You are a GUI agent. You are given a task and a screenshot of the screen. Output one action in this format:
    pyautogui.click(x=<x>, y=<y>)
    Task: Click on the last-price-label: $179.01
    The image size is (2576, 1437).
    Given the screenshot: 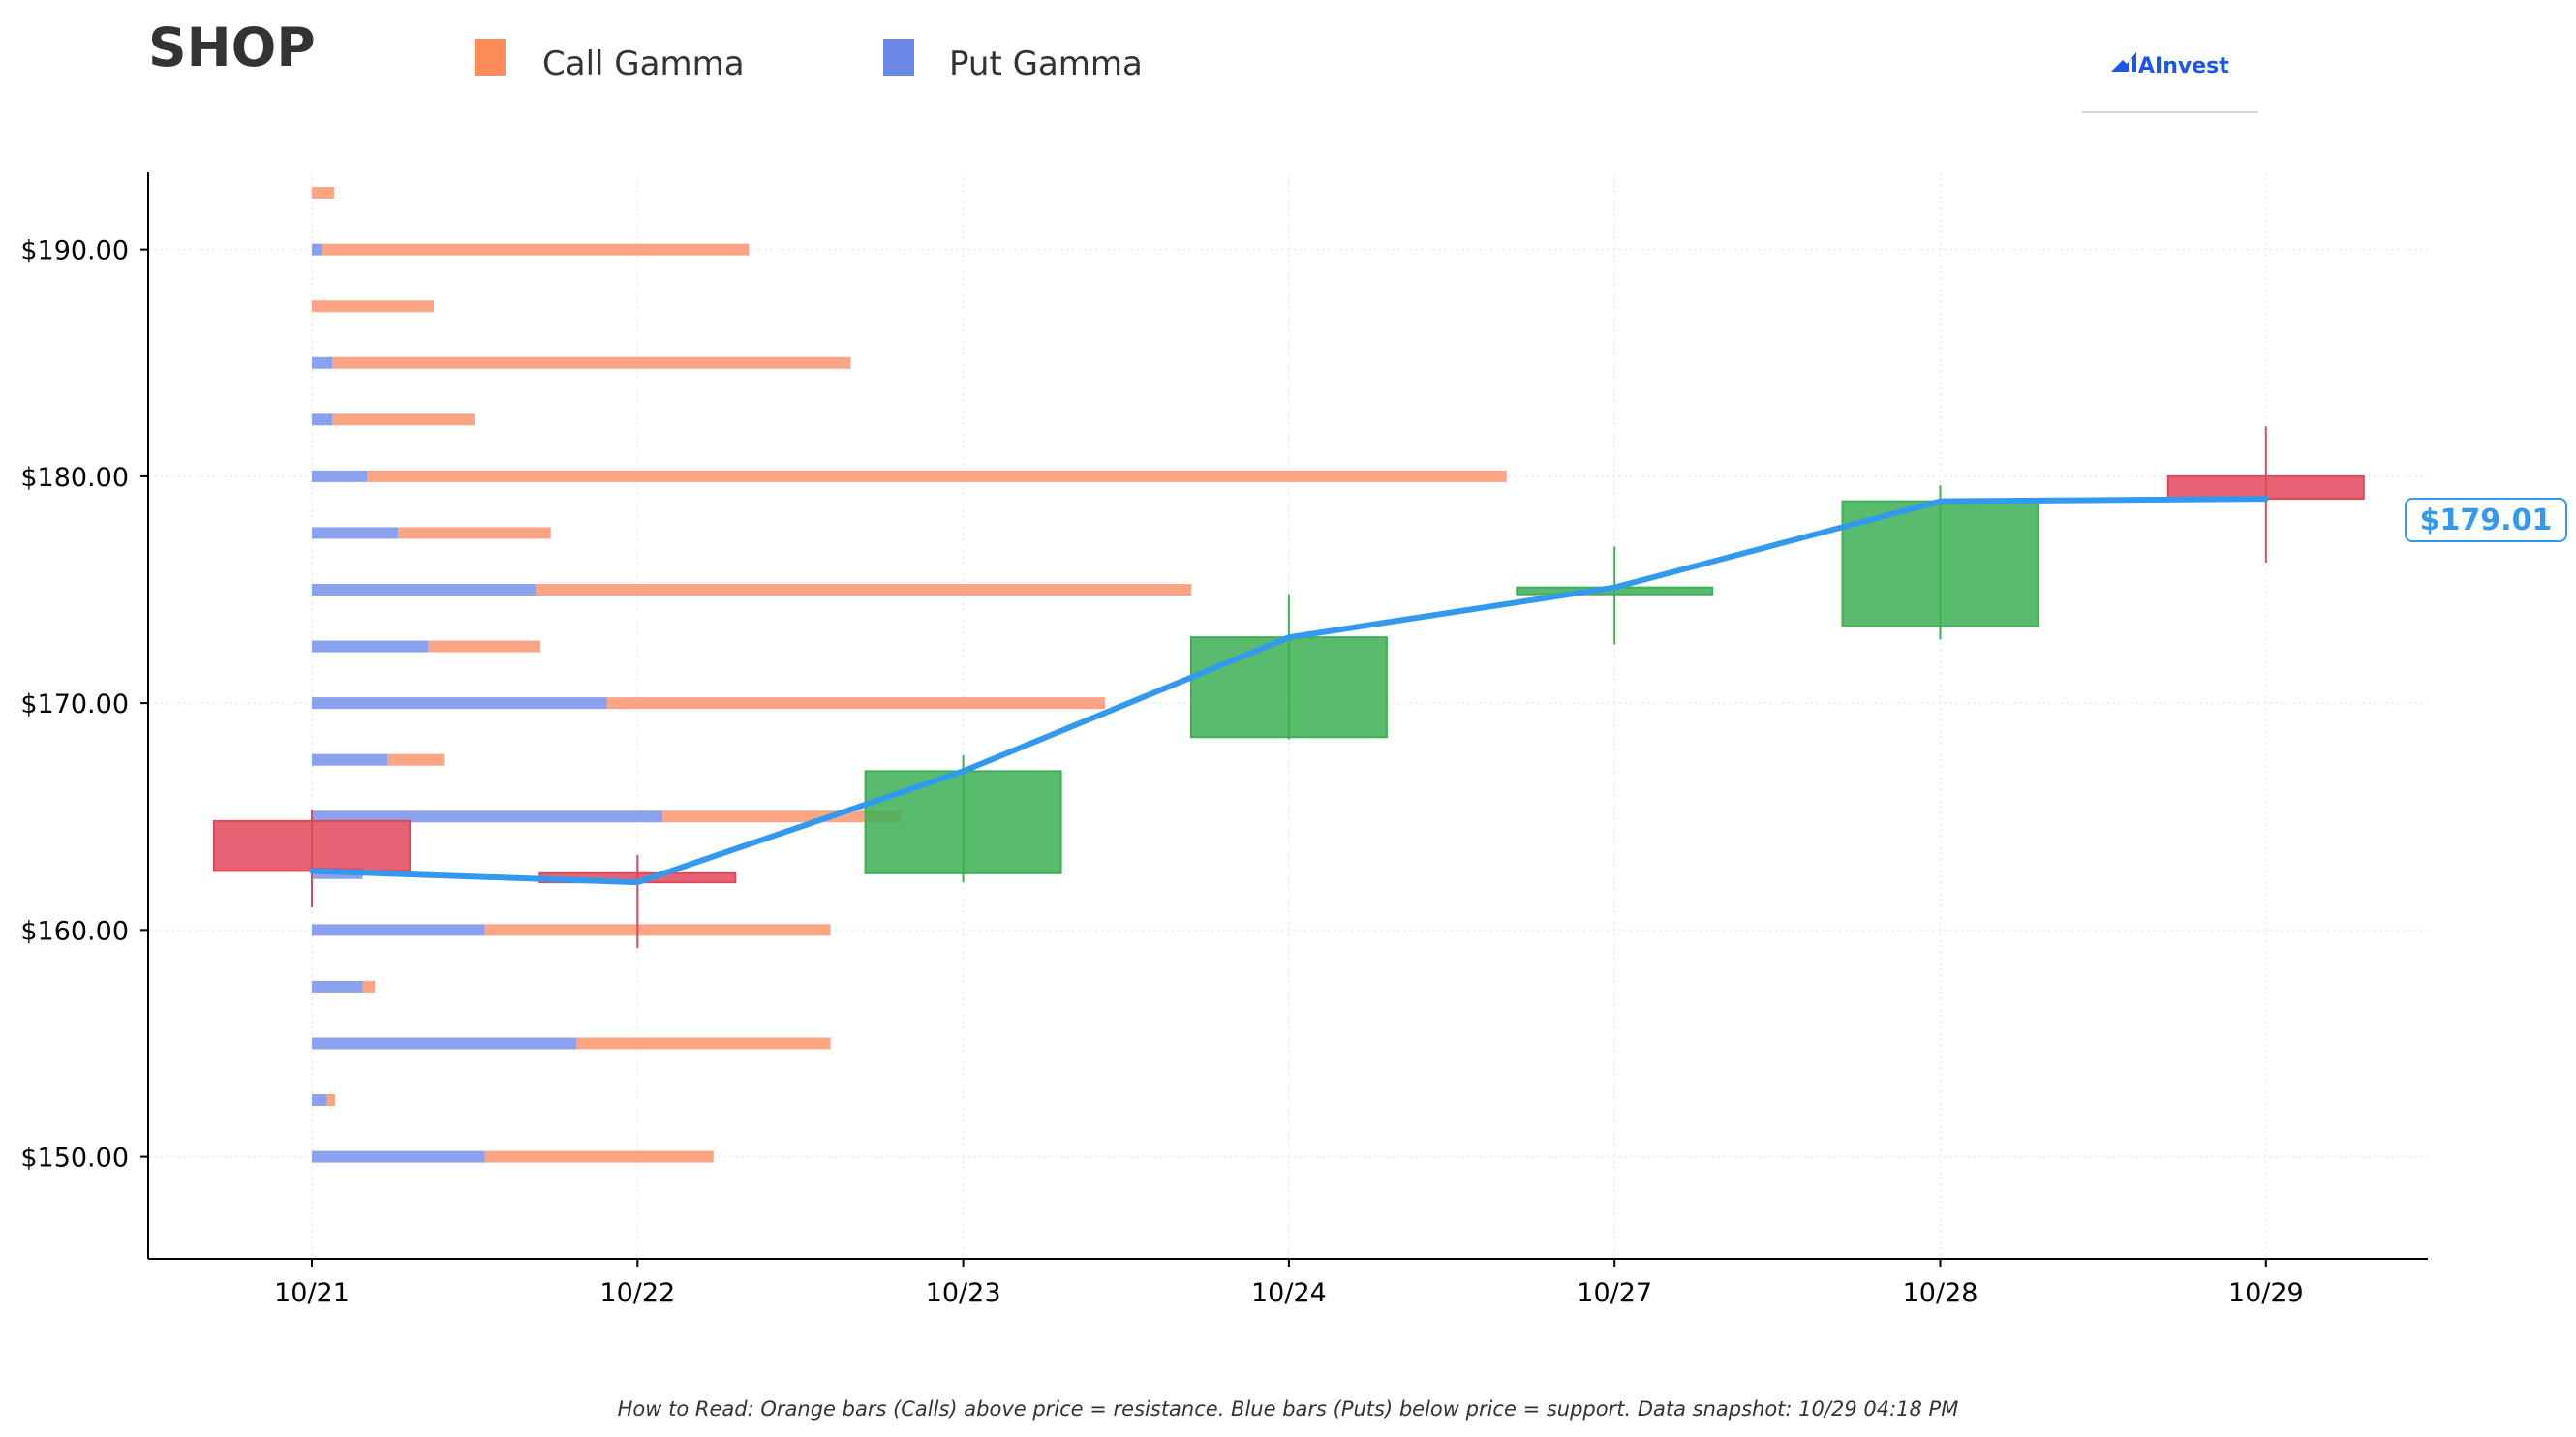 What is the action you would take?
    pyautogui.click(x=2486, y=520)
    